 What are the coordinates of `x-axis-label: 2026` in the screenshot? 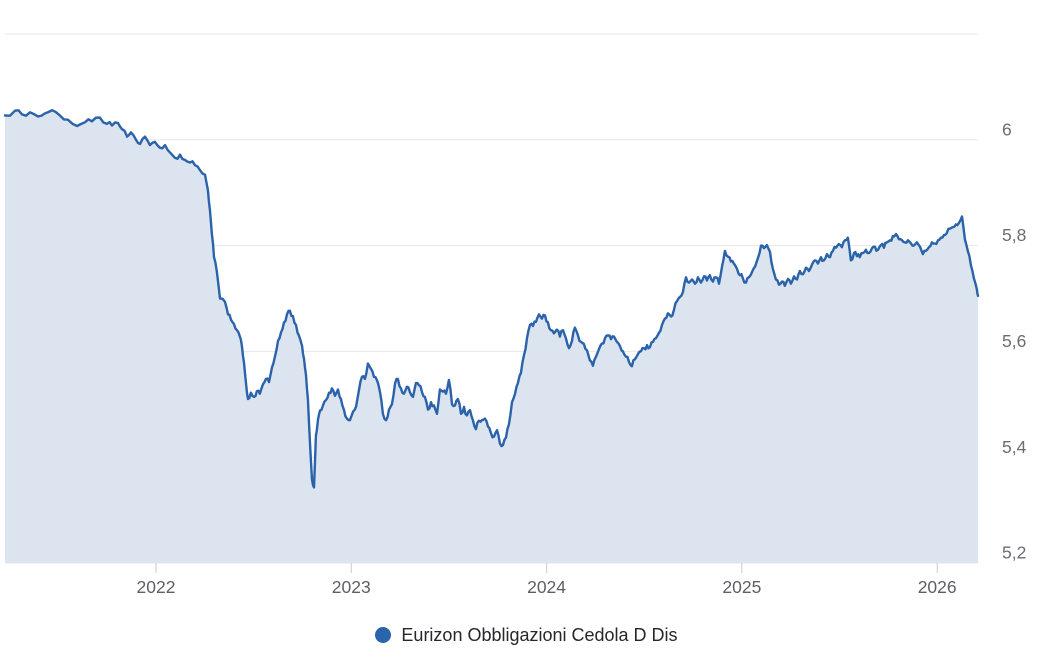 It's located at (937, 587).